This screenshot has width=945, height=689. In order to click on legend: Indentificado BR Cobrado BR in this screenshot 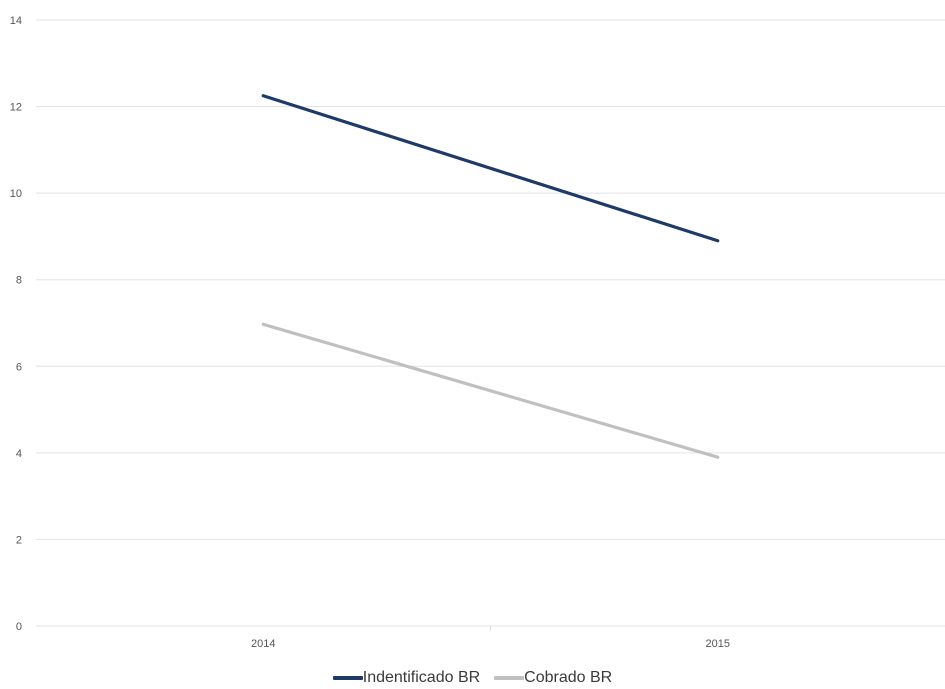, I will do `click(472, 678)`.